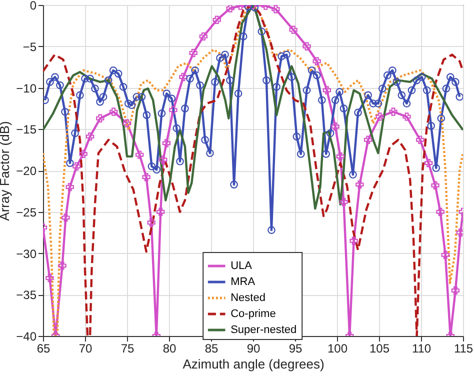  What do you see at coordinates (263, 330) in the screenshot?
I see `legend-label: Super-nested` at bounding box center [263, 330].